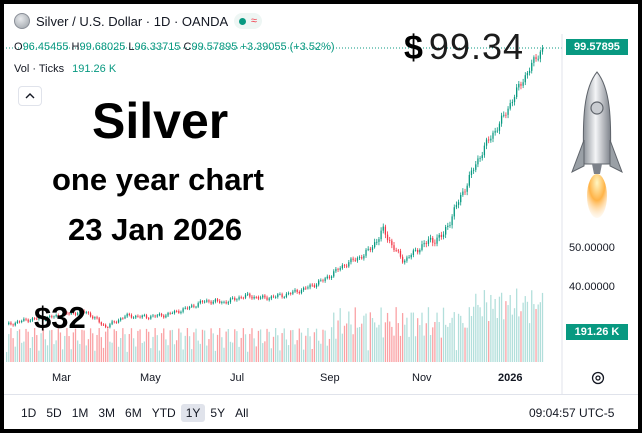 The image size is (642, 433). What do you see at coordinates (107, 413) in the screenshot?
I see `range-button-3m: 3M` at bounding box center [107, 413].